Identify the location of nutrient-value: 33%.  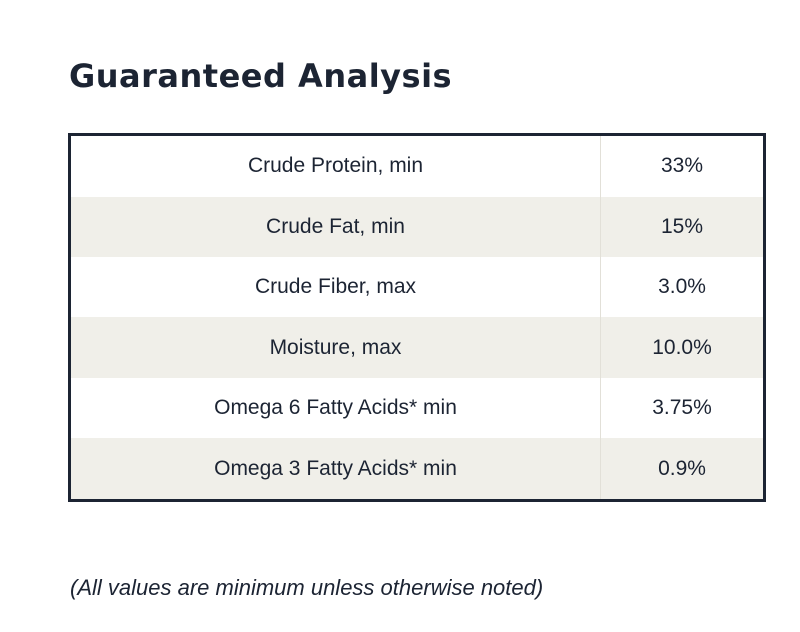
(682, 166).